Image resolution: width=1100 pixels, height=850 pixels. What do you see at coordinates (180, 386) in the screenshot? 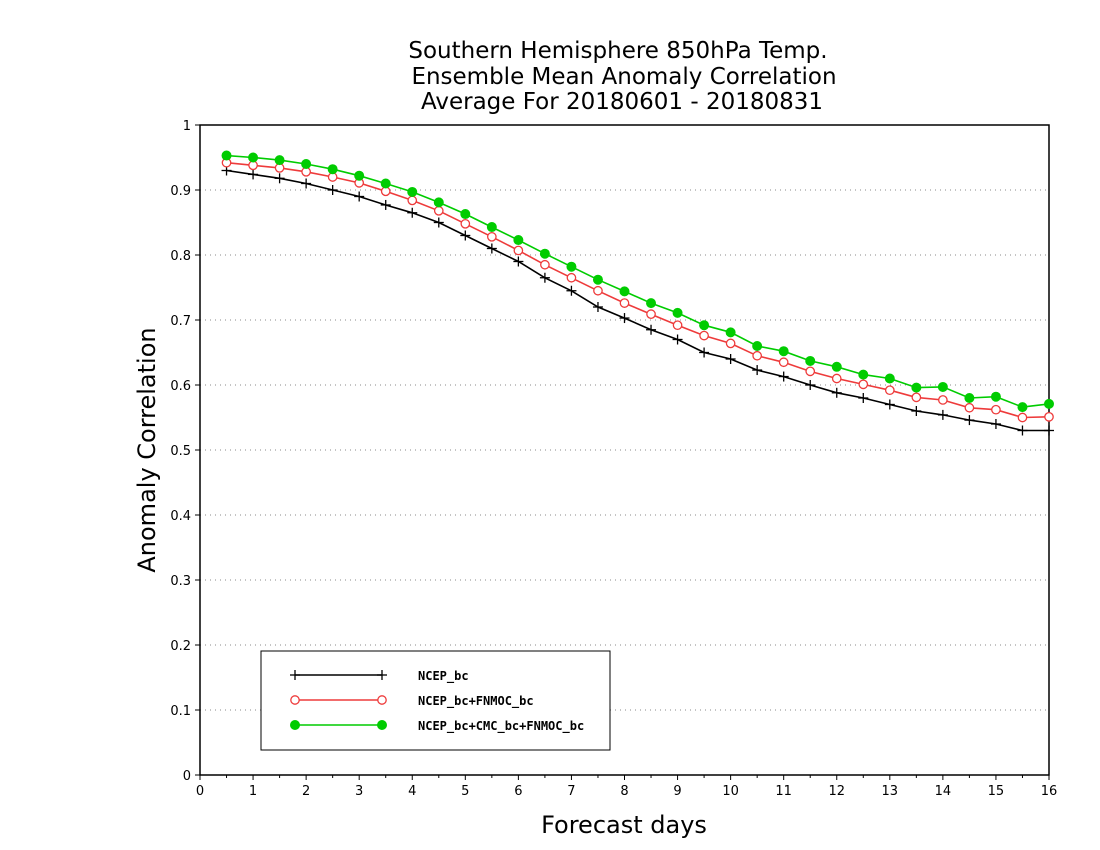
I see `y-tick-label: 0.6` at bounding box center [180, 386].